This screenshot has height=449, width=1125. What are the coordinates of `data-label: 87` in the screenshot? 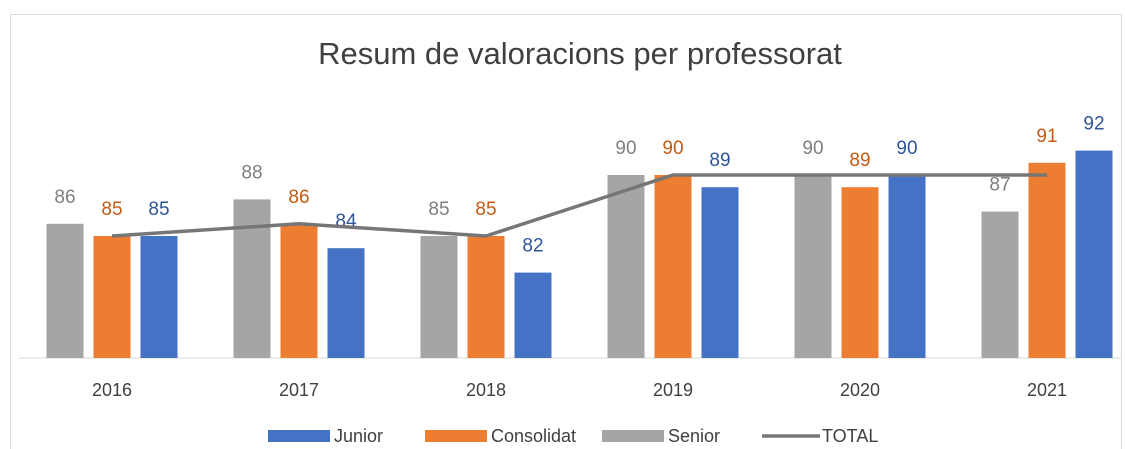 It's located at (999, 185).